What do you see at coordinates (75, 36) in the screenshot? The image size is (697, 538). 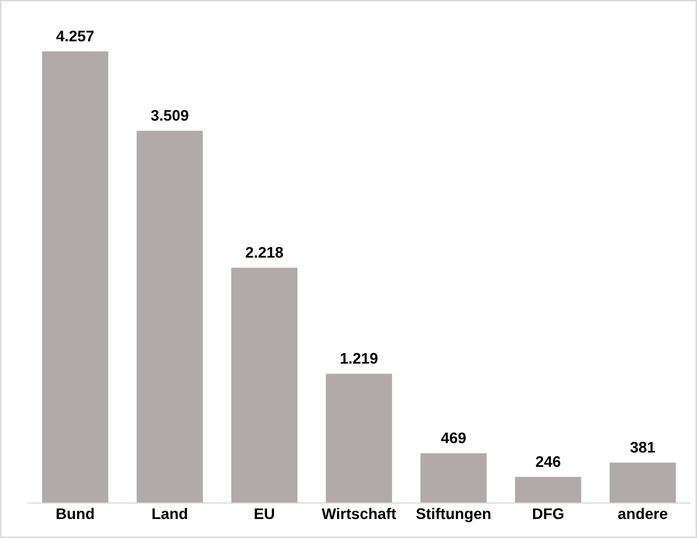 I see `data-label: 4.257` at bounding box center [75, 36].